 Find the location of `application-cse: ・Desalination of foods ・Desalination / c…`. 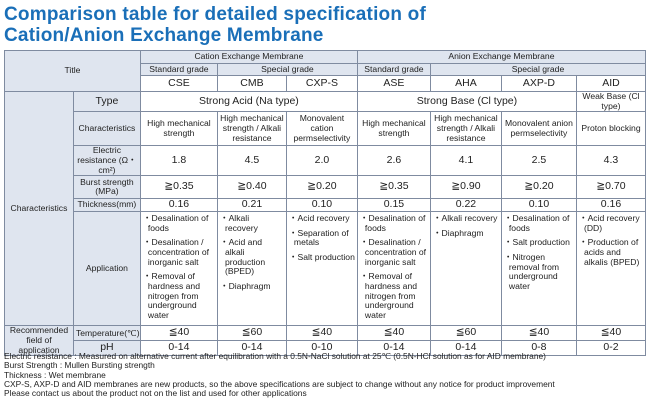

application-cse: ・Desalination of foods ・Desalination / c… is located at coordinates (178, 269).